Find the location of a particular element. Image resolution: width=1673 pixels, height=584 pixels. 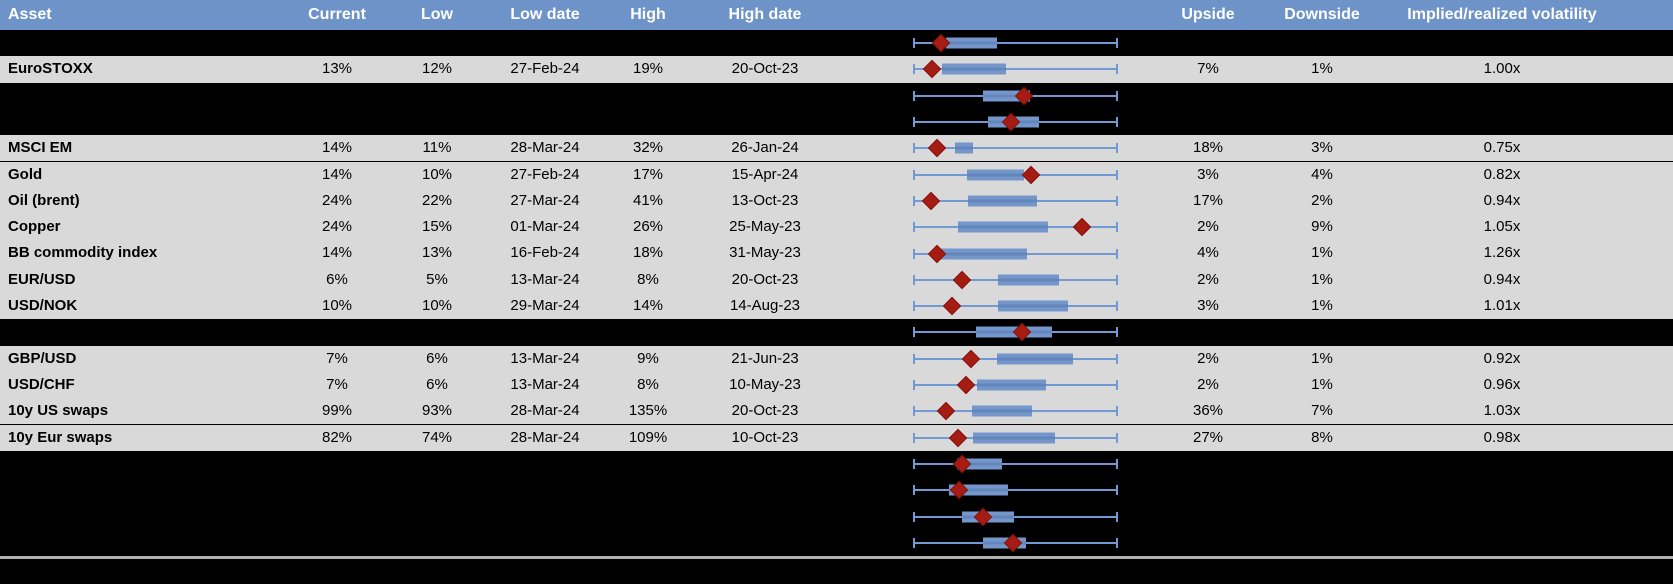

cell-downside: 3% is located at coordinates (1322, 148).